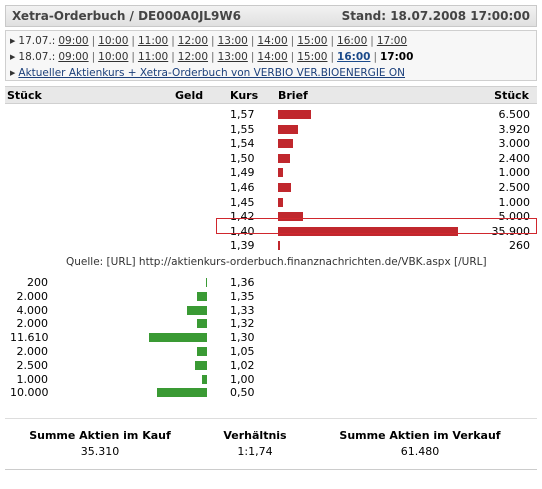 The height and width of the screenshot is (489, 542). I want to click on bid-kurs: 1,00, so click(242, 379).